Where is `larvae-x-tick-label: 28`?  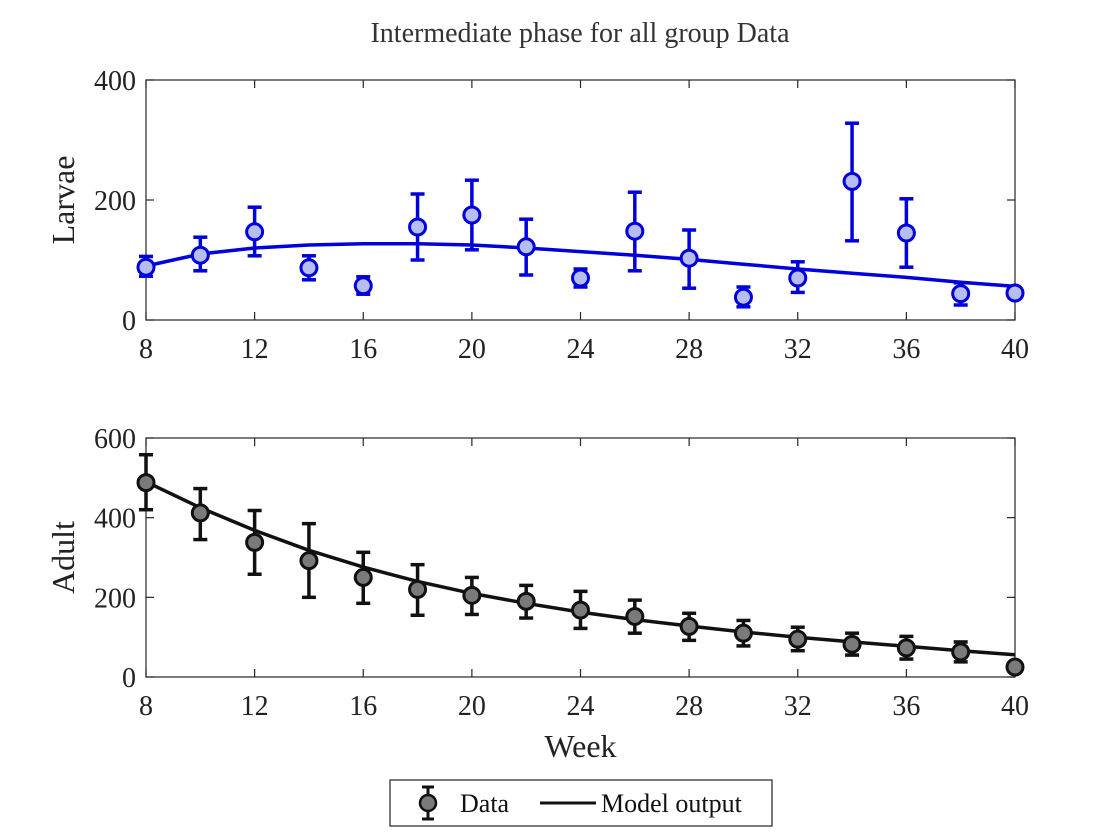
larvae-x-tick-label: 28 is located at coordinates (689, 349).